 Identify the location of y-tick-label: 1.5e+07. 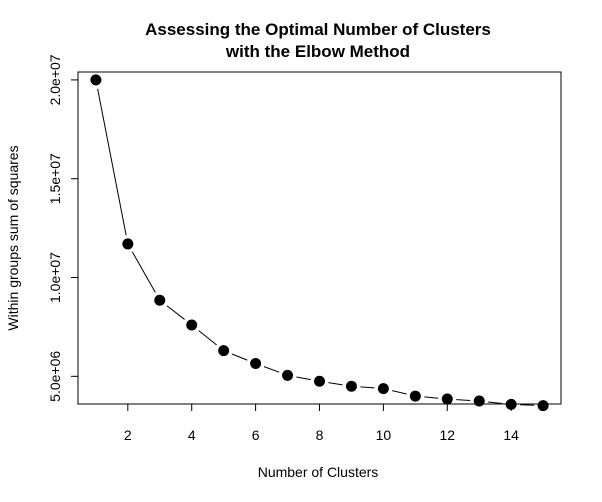
(55, 178).